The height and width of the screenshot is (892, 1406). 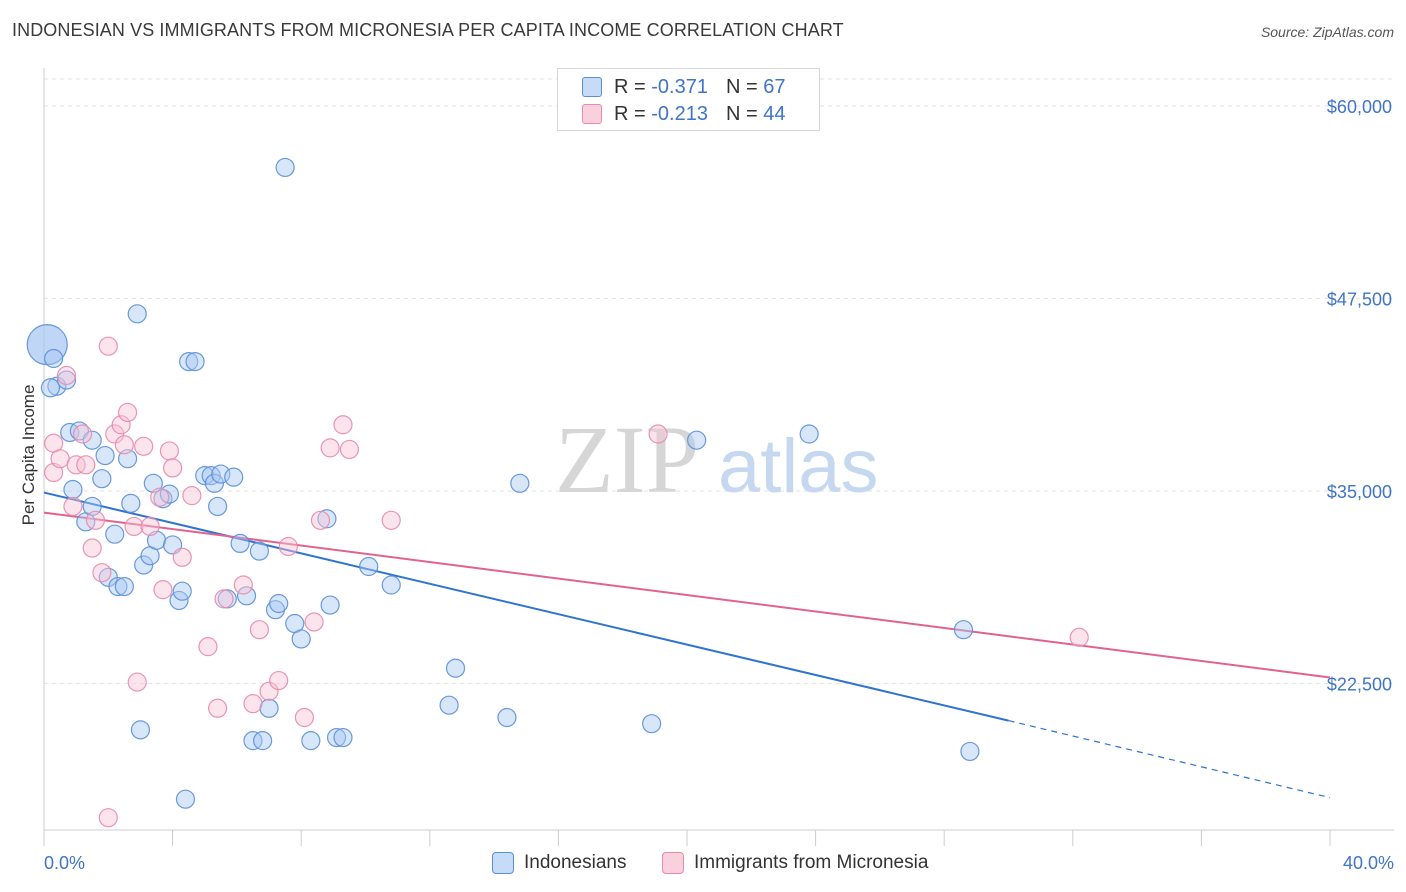 What do you see at coordinates (679, 86) in the screenshot?
I see `legend-r-value: -0.371` at bounding box center [679, 86].